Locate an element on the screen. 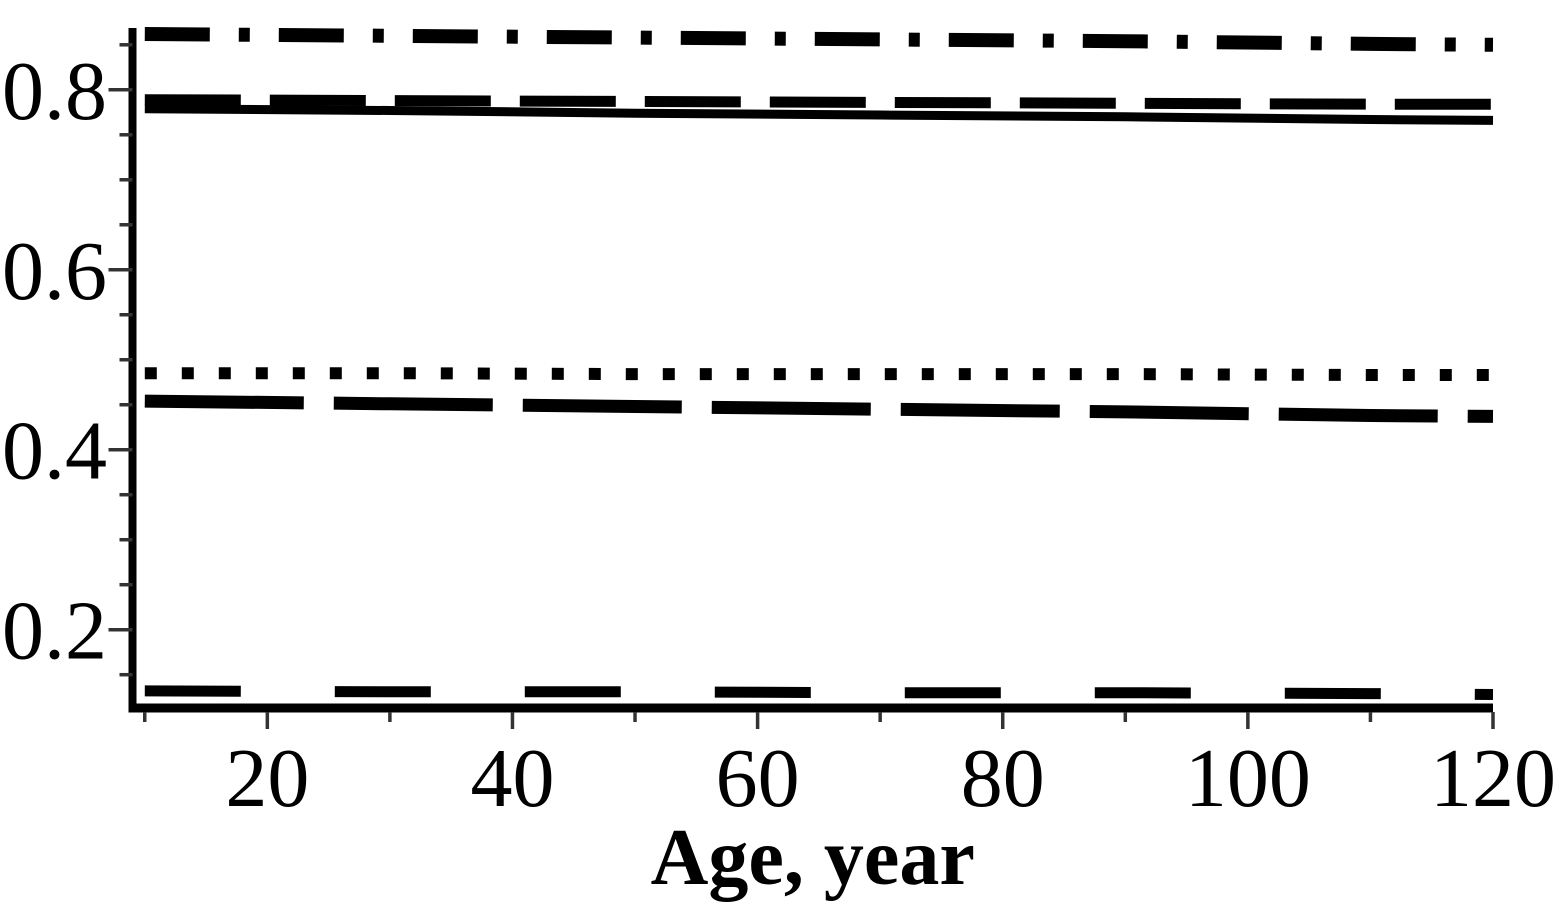 The width and height of the screenshot is (1564, 910). y-tick-label: 0.8 is located at coordinates (54, 91).